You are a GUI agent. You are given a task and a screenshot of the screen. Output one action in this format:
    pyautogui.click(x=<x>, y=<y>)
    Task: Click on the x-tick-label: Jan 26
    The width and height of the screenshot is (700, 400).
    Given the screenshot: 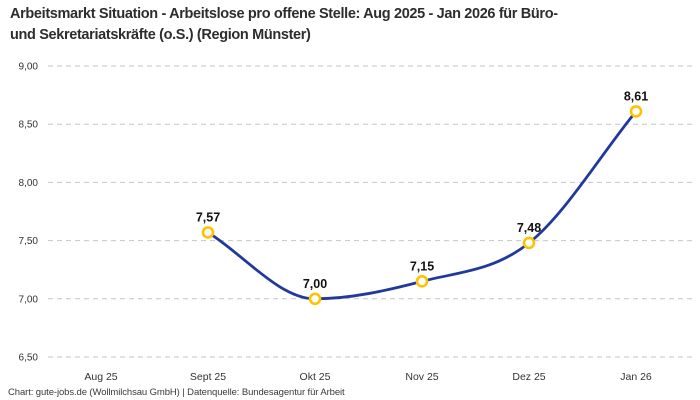 What is the action you would take?
    pyautogui.click(x=636, y=377)
    